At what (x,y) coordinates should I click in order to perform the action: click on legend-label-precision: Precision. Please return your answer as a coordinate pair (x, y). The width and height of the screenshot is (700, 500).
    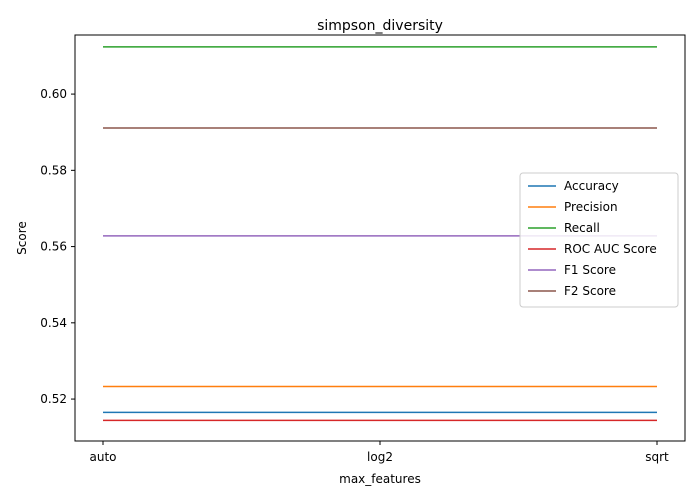
    Looking at the image, I should click on (591, 207).